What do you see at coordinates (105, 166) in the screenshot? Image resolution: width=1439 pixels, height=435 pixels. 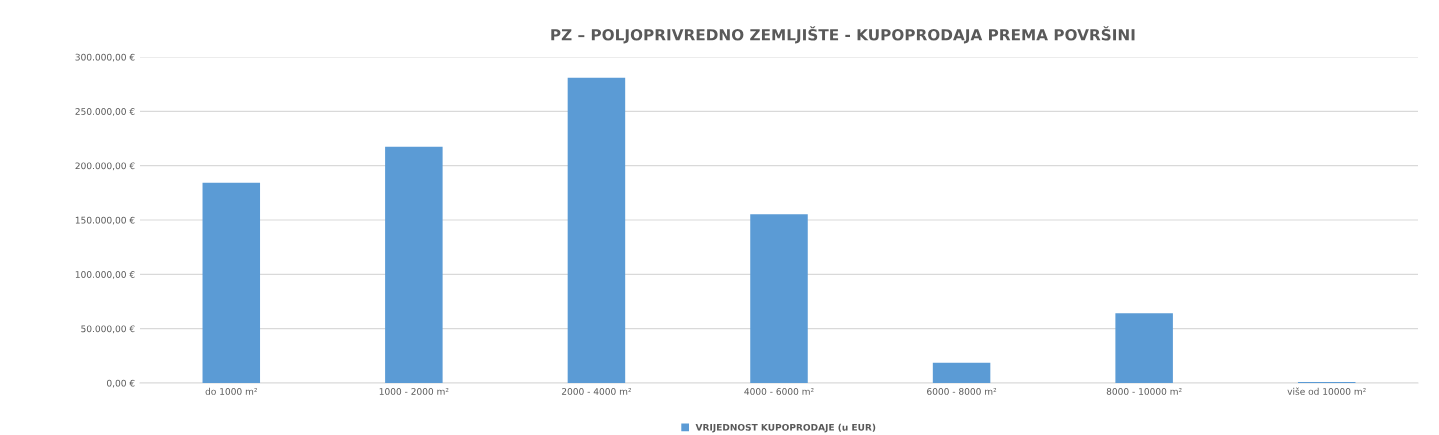 I see `y-tick-label: 200.000,00 €` at bounding box center [105, 166].